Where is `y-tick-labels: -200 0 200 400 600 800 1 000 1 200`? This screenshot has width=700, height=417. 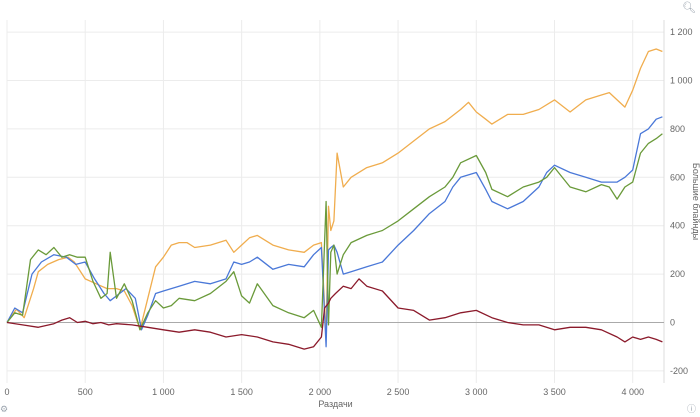
y-tick-labels: -200 0 200 400 600 800 1 000 1 200 is located at coordinates (681, 201).